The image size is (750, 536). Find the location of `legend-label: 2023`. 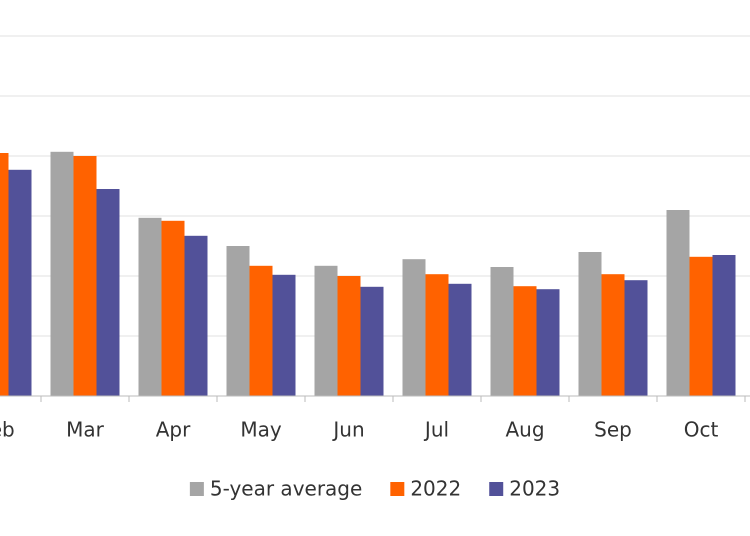

legend-label: 2023 is located at coordinates (534, 489).